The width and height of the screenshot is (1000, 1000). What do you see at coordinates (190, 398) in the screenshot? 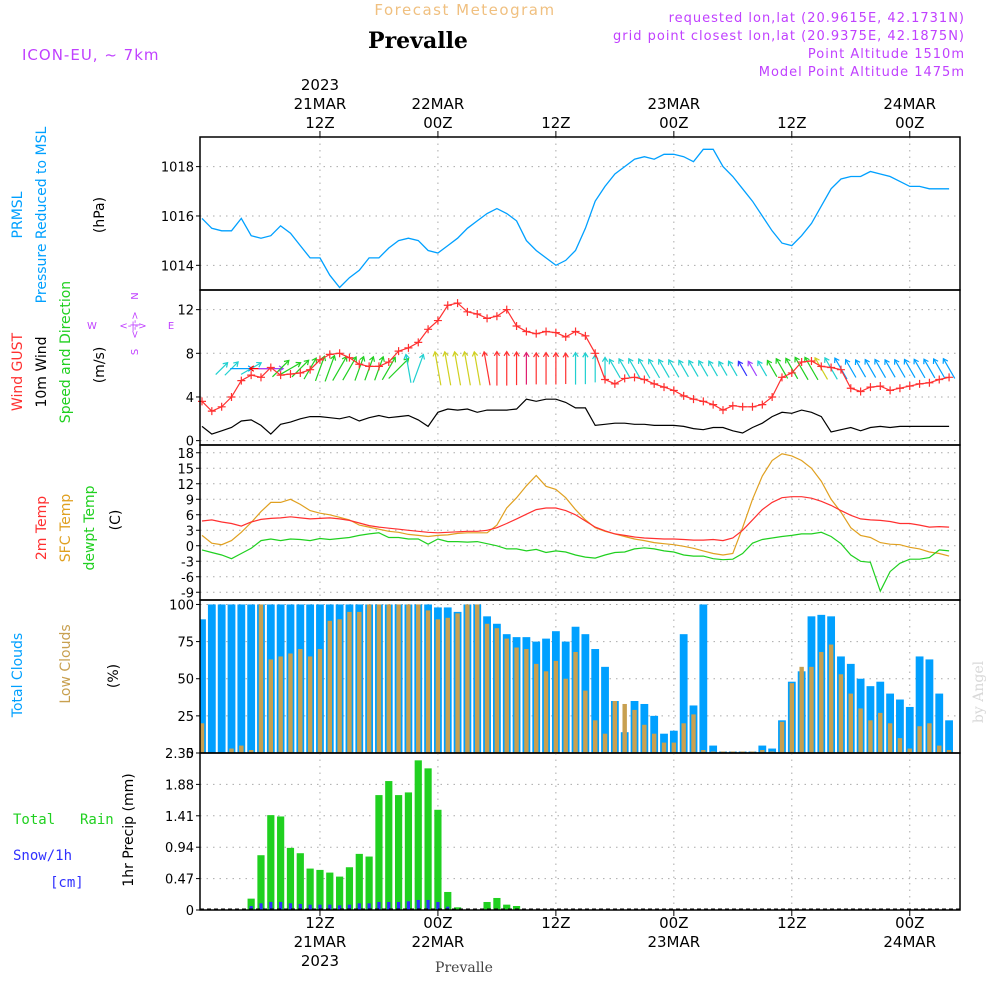
I see `ytick-label: 4` at bounding box center [190, 398].